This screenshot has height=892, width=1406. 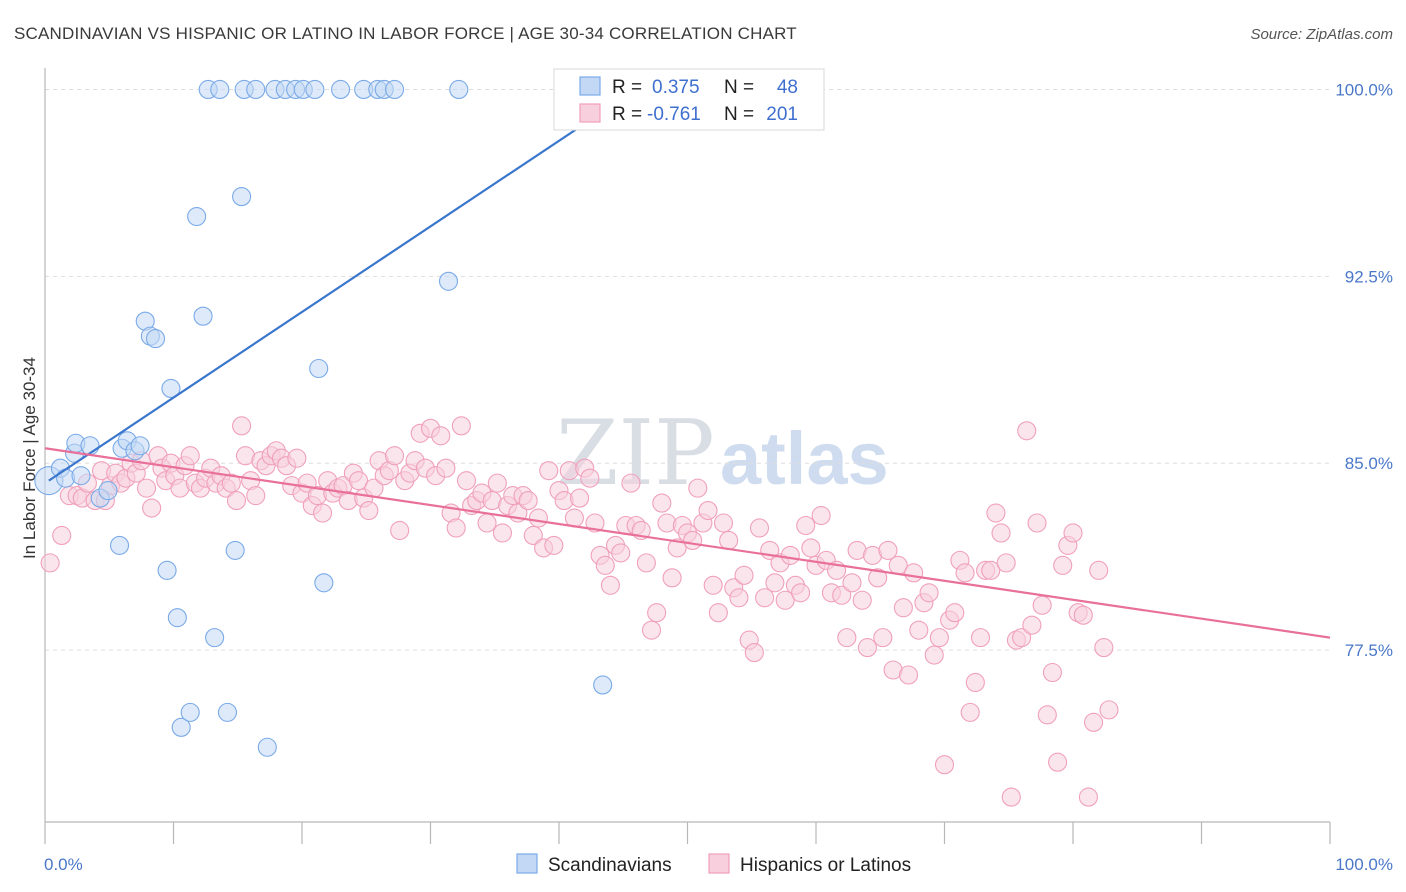 I want to click on stats-legend-n-label-1: N =, so click(x=739, y=87).